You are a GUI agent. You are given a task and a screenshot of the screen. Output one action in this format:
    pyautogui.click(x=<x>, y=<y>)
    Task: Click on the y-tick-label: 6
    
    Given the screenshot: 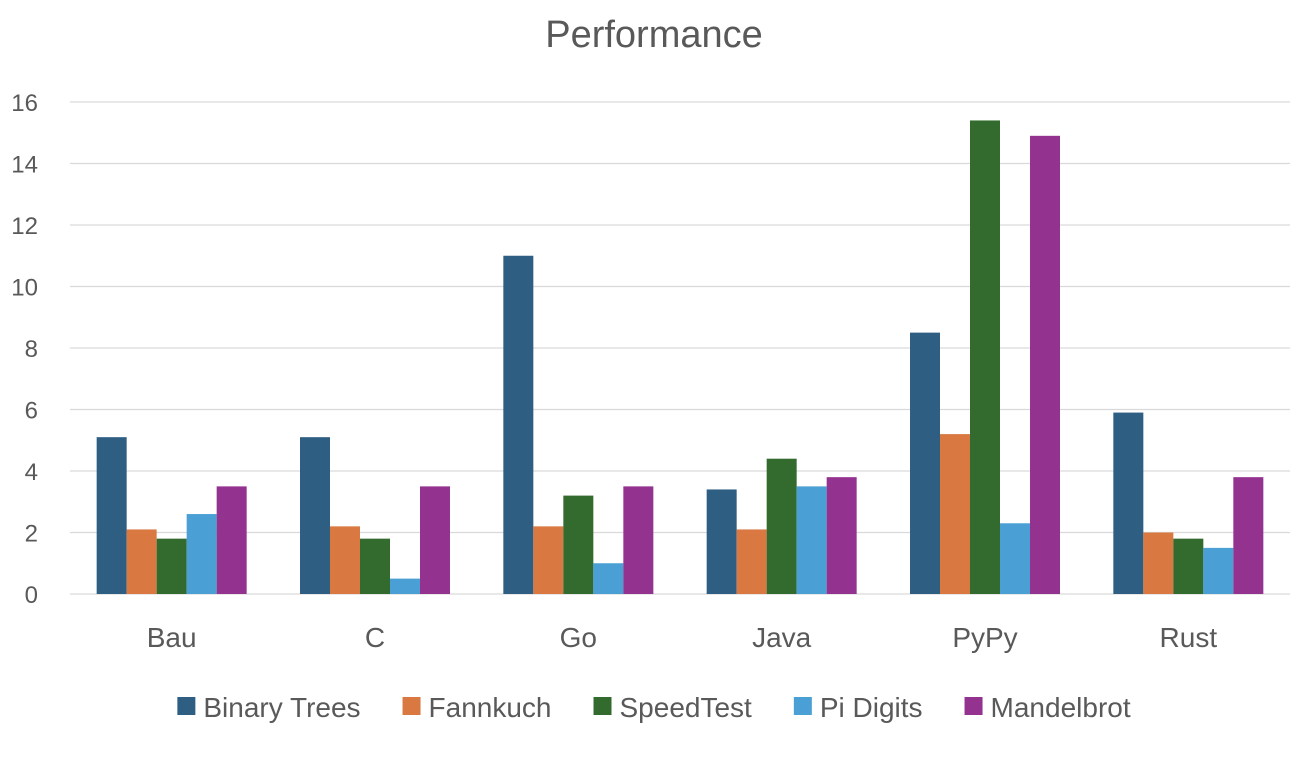 What is the action you would take?
    pyautogui.click(x=31, y=411)
    